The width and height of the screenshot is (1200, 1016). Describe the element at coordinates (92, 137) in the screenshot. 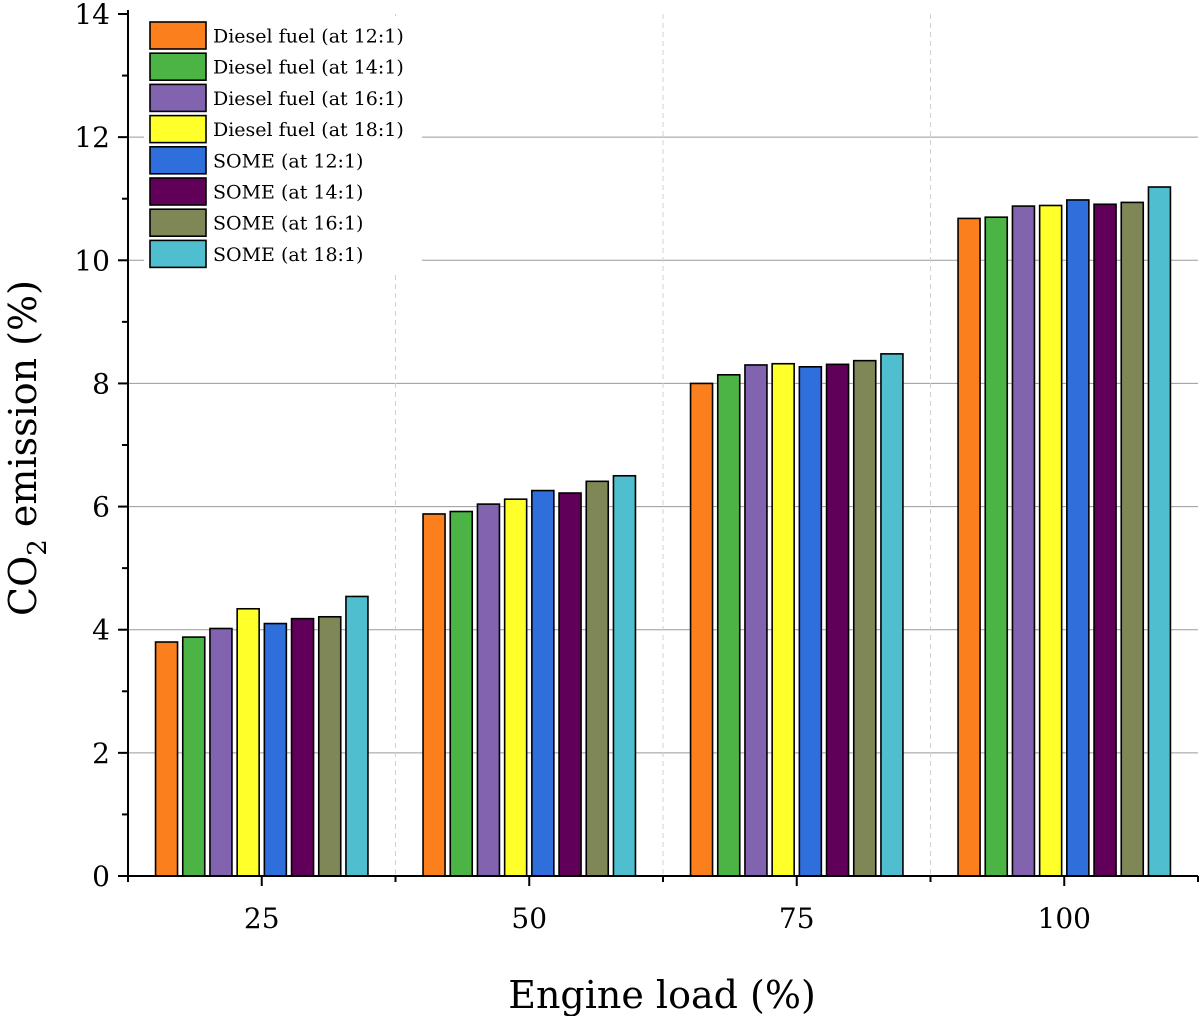

I see `y-tick-label: 12` at that location.